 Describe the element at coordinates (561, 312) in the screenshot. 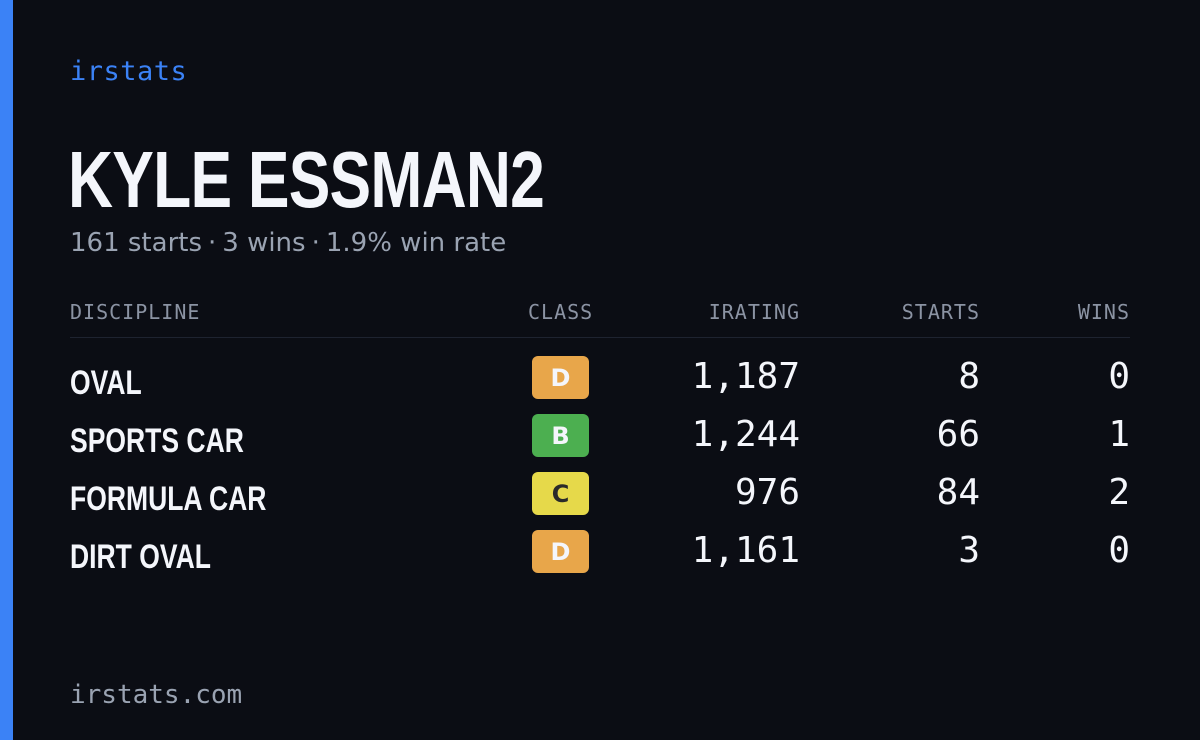

I see `header-class: CLASS` at that location.